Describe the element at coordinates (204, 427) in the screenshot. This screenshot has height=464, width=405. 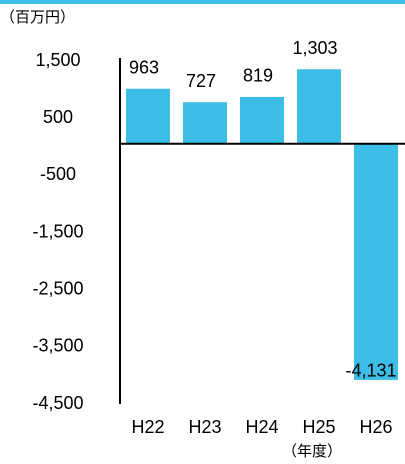
I see `x-tick-label: H23` at that location.